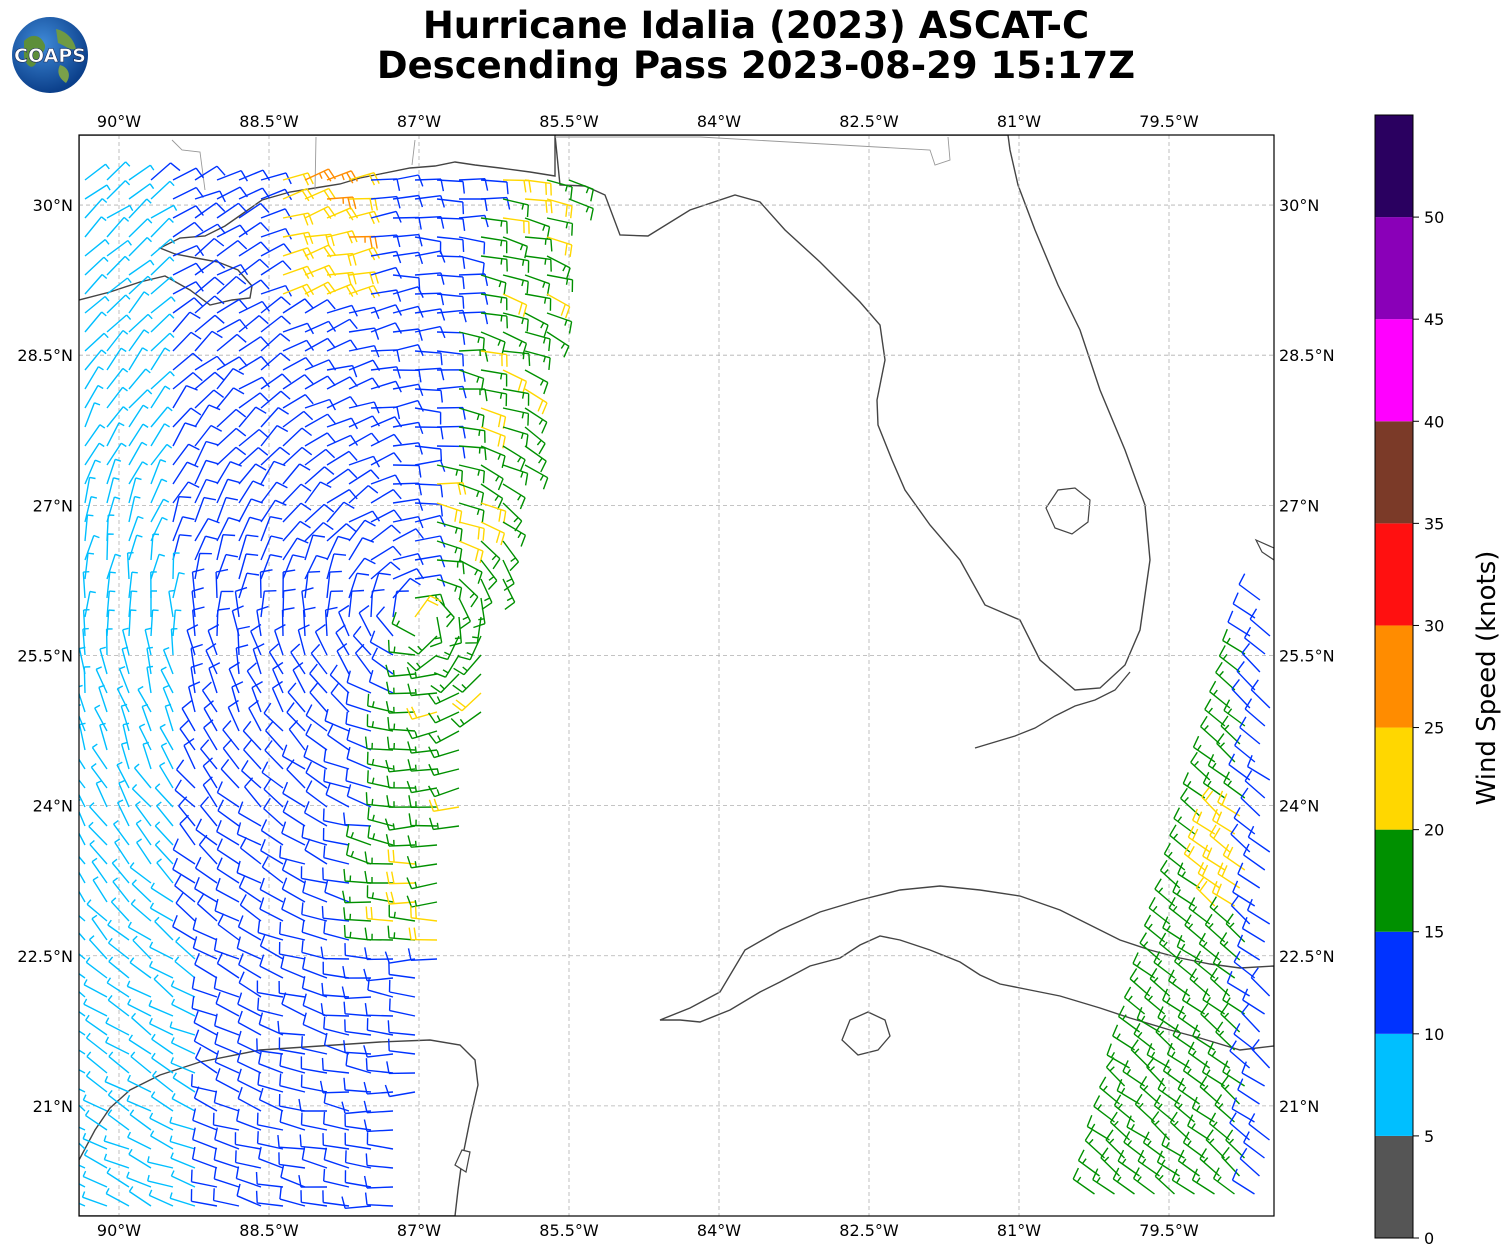 The image size is (1512, 1260). What do you see at coordinates (119, 1230) in the screenshot?
I see `x-tick-label-bottom: 90°W` at bounding box center [119, 1230].